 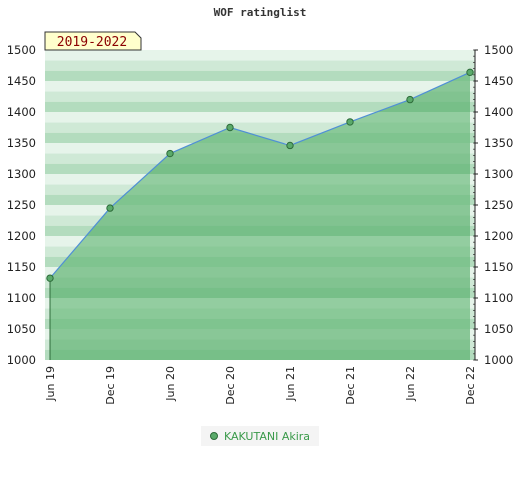 I want to click on x-tick-label: Jun 21, so click(x=290, y=384).